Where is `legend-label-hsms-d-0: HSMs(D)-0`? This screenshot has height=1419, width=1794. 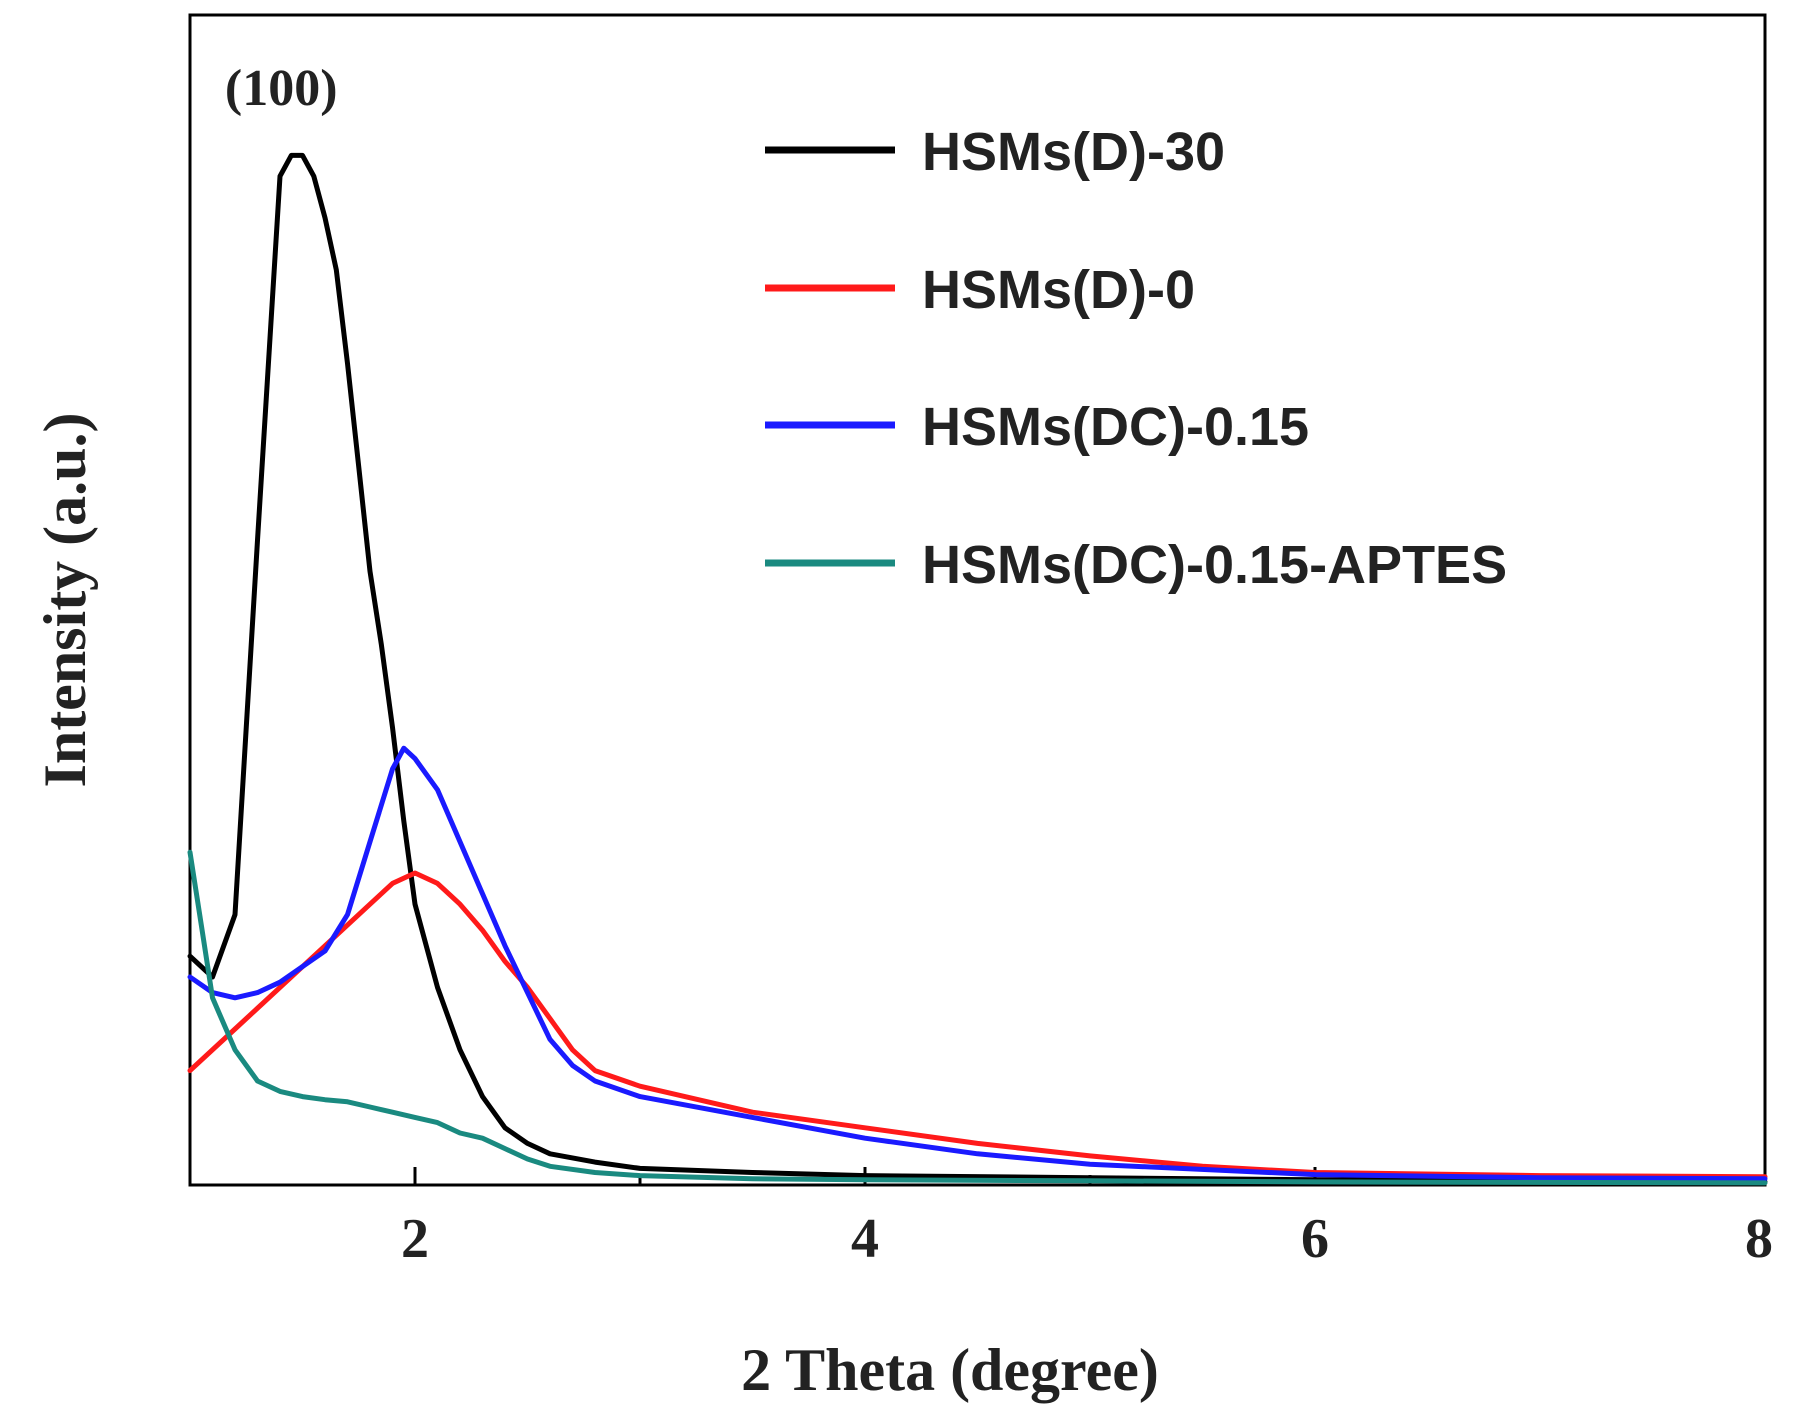
legend-label-hsms-d-0: HSMs(D)-0 is located at coordinates (1058, 290).